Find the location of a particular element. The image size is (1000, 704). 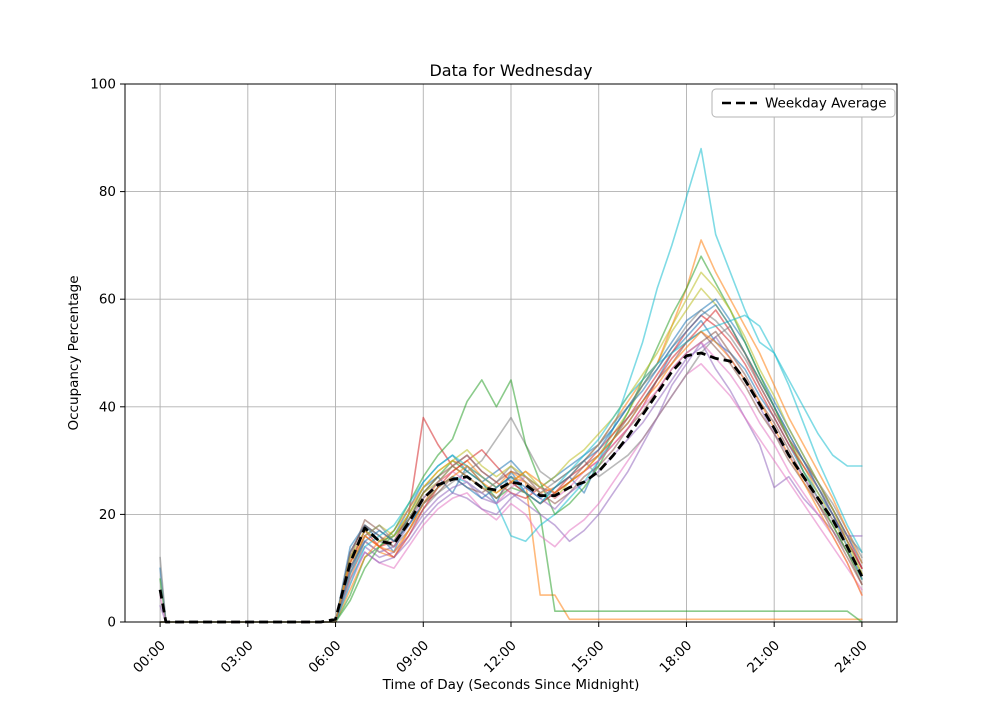

legend-box is located at coordinates (803, 103).